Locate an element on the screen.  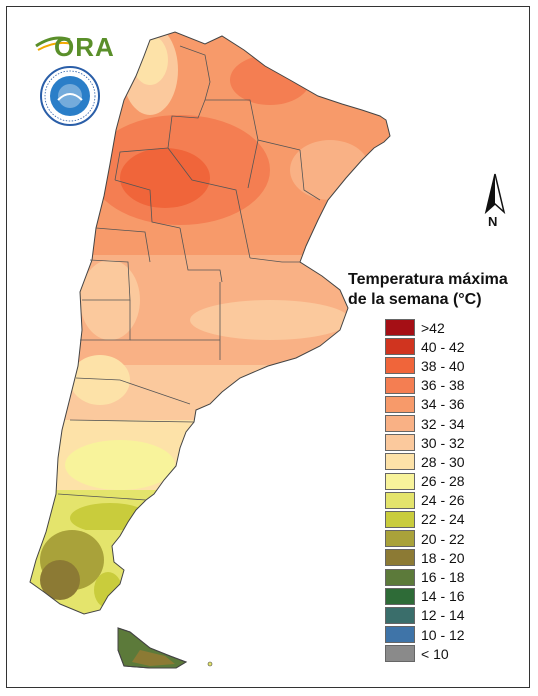
legend-label: 18 - 20 is located at coordinates (443, 557).